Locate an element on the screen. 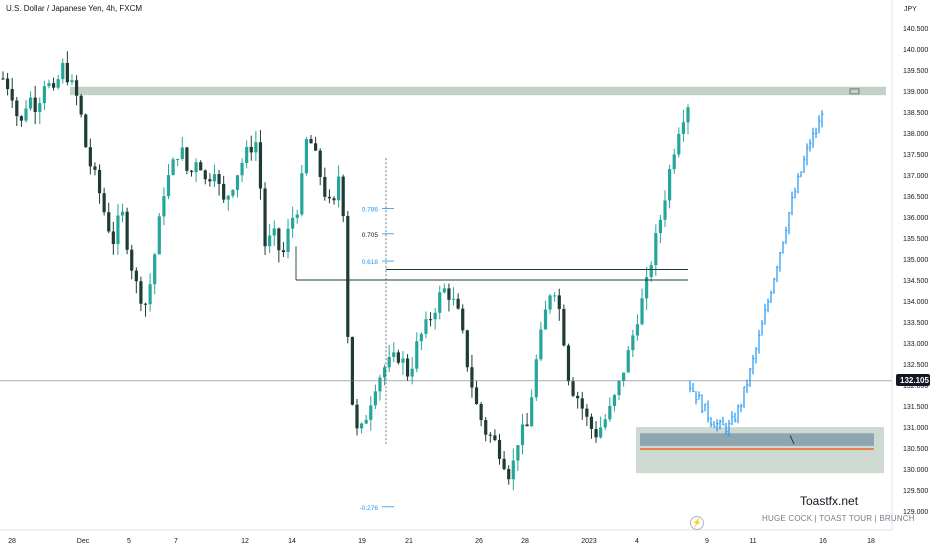  price-tick-label: 140.000 is located at coordinates (915, 50).